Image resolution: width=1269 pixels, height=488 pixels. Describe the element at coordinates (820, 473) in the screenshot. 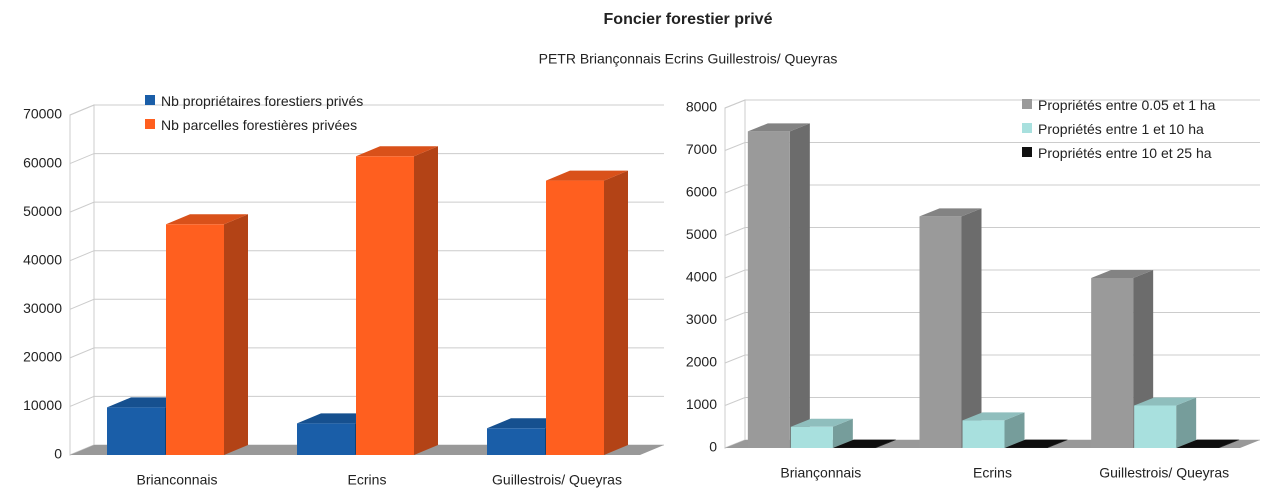

I see `x-tick-label: Briançonnais` at that location.